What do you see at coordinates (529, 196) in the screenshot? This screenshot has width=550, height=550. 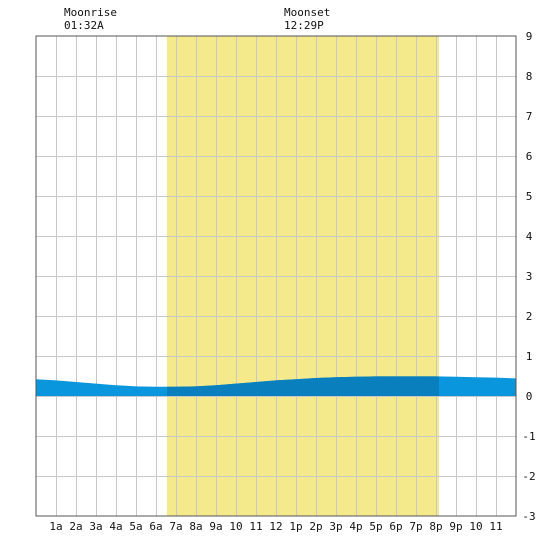 I see `y-tick-label: 5` at bounding box center [529, 196].